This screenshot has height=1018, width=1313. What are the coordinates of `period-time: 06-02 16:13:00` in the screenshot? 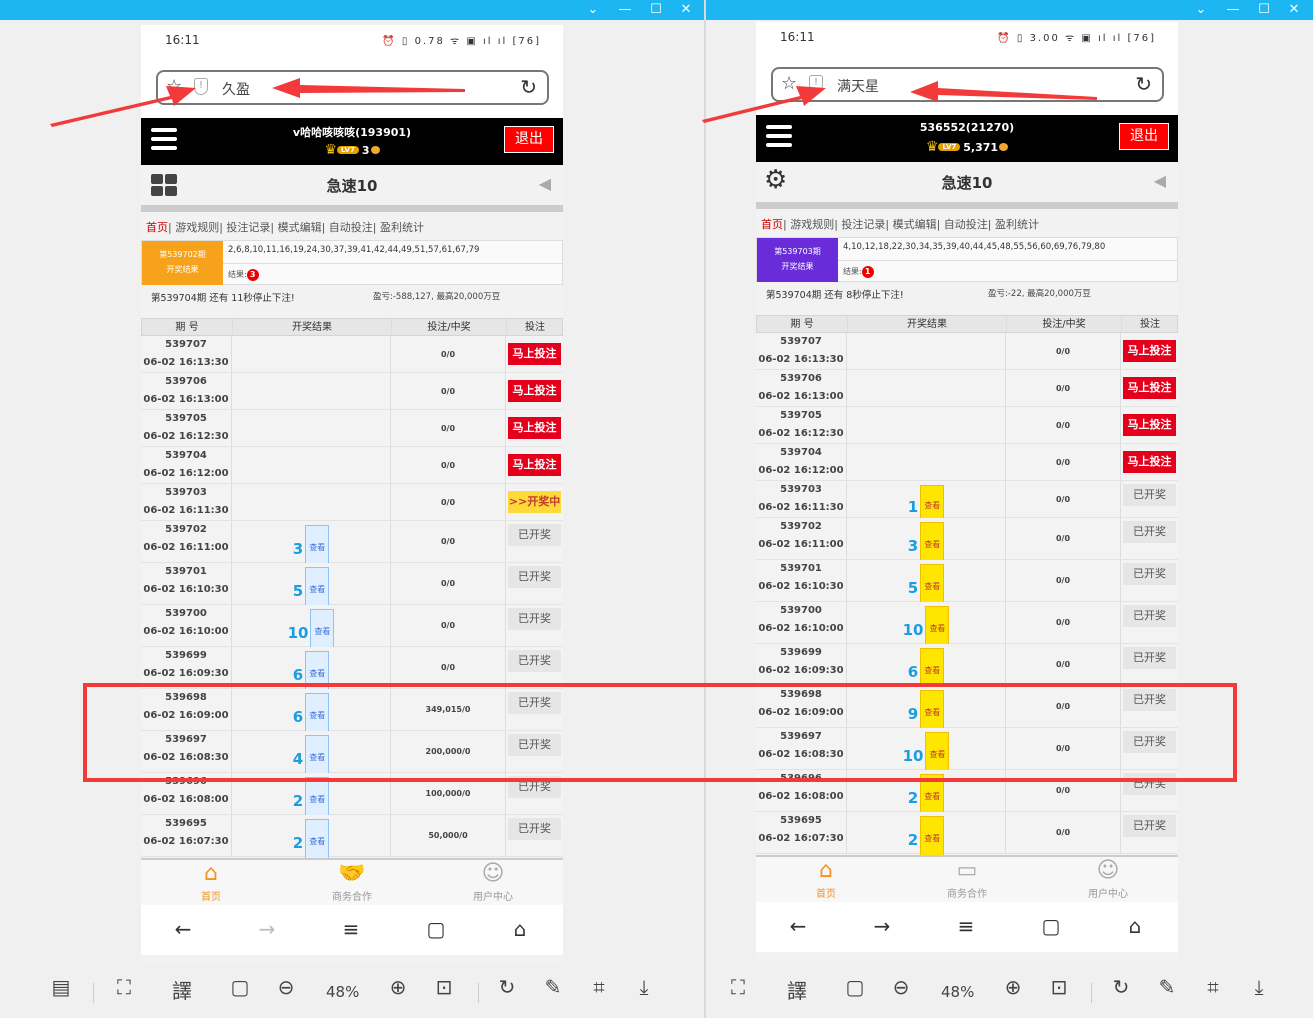 It's located at (801, 396).